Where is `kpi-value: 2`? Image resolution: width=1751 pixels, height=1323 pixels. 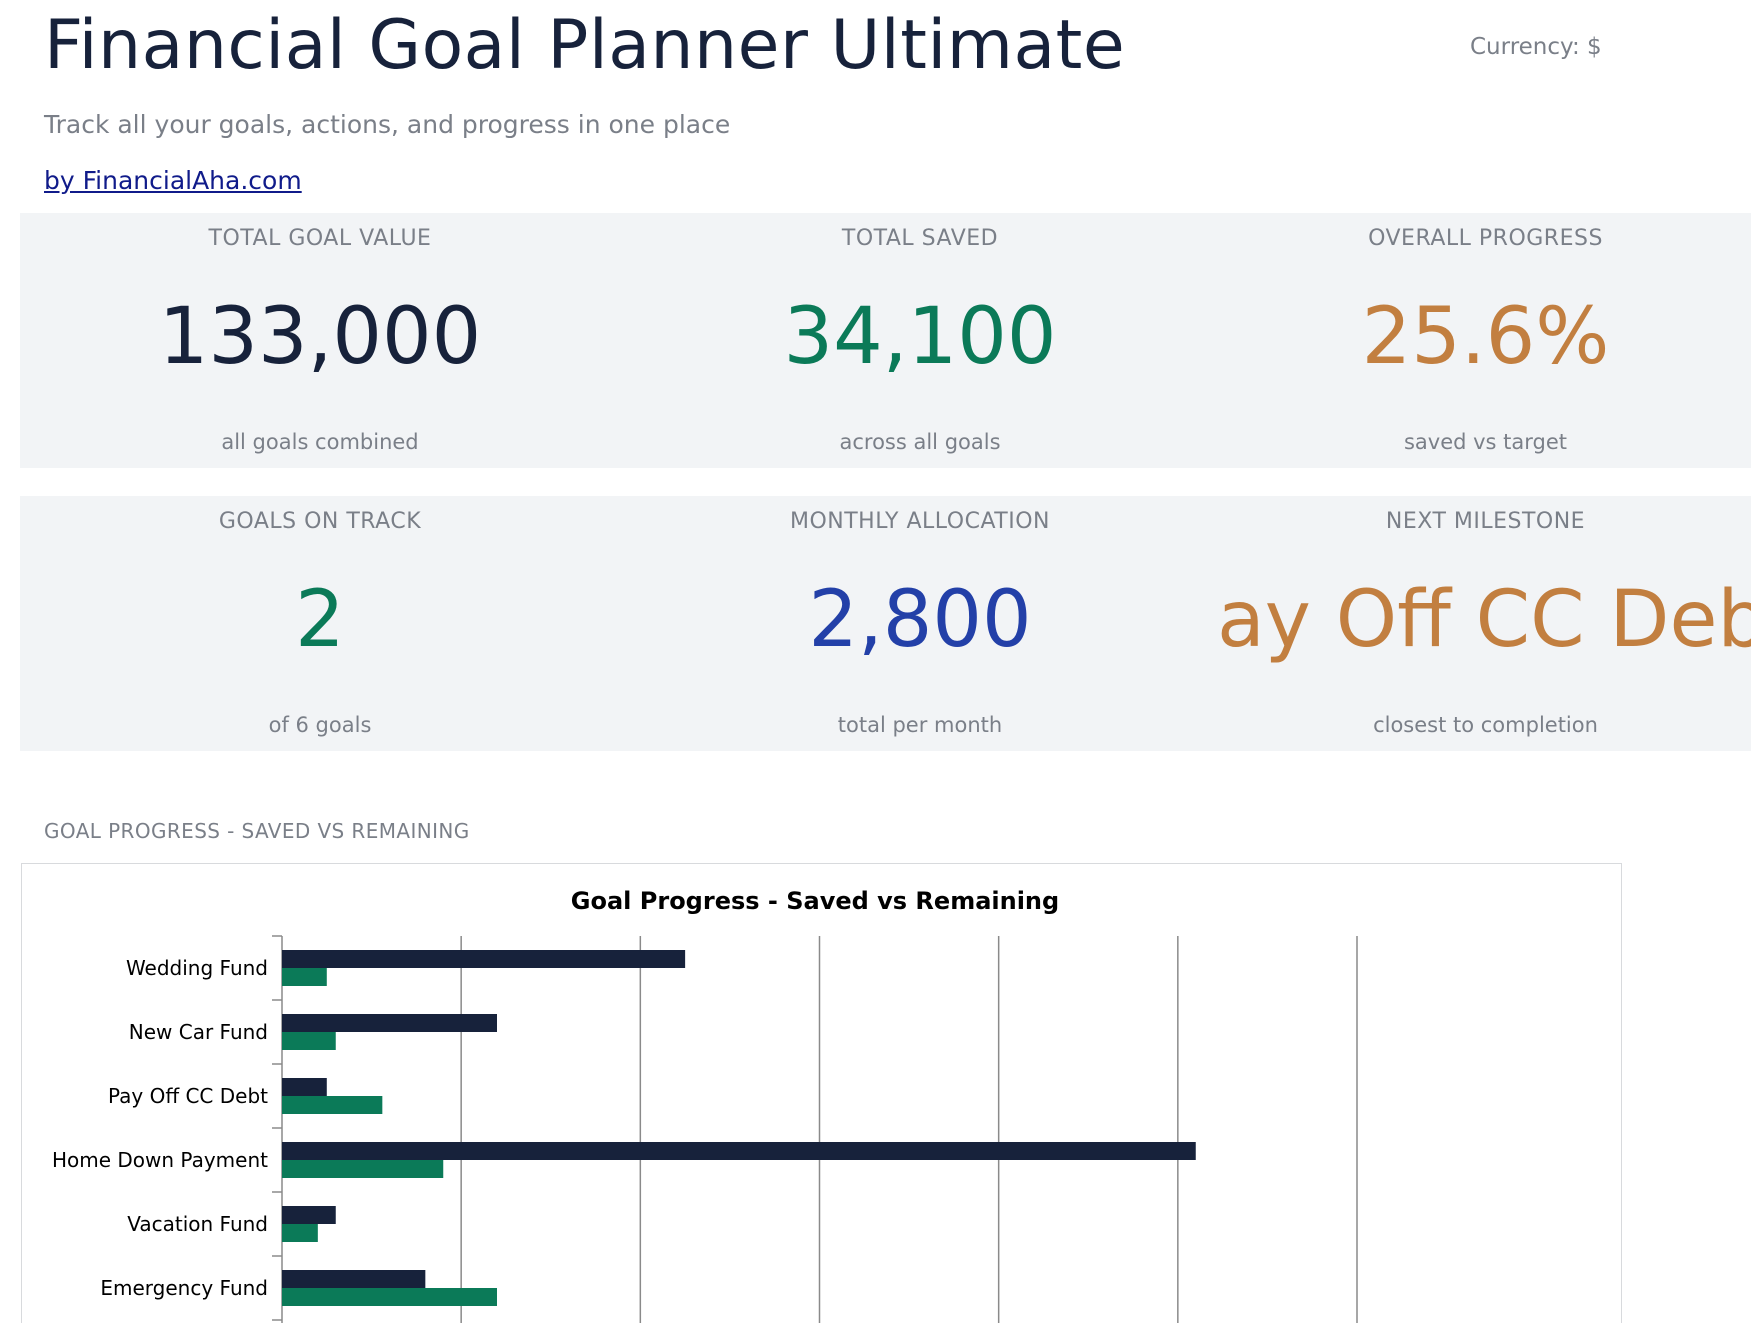 kpi-value: 2 is located at coordinates (320, 620).